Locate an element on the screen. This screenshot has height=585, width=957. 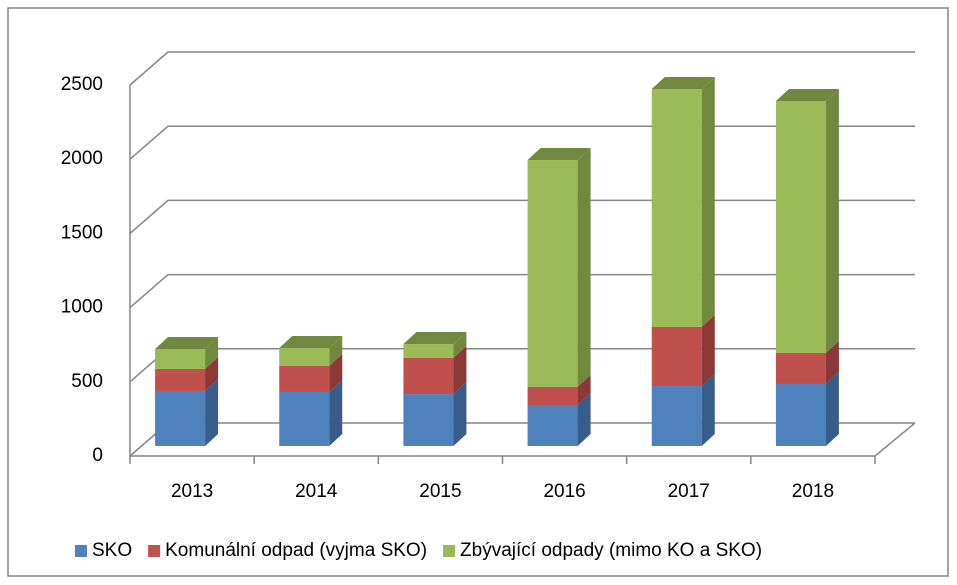
y-tick-label: 0 is located at coordinates (97, 455).